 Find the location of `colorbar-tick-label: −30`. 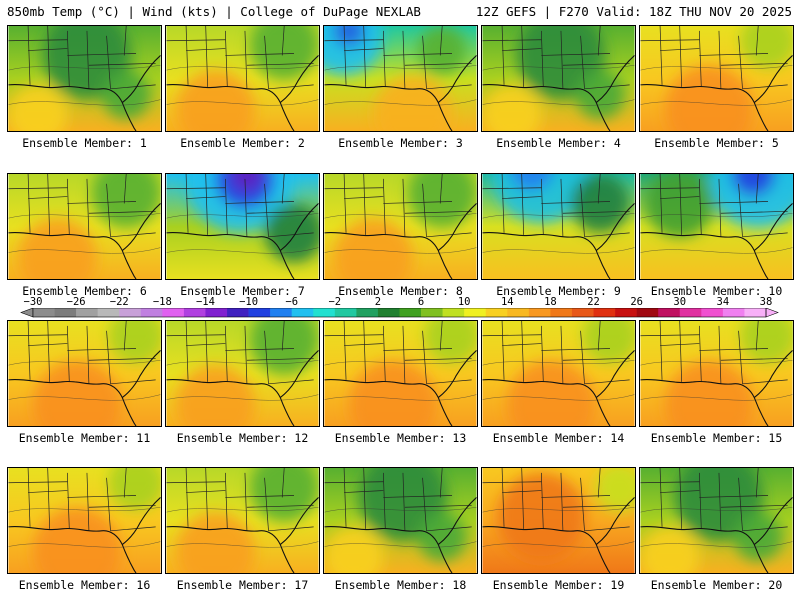

colorbar-tick-label: −30 is located at coordinates (33, 302).